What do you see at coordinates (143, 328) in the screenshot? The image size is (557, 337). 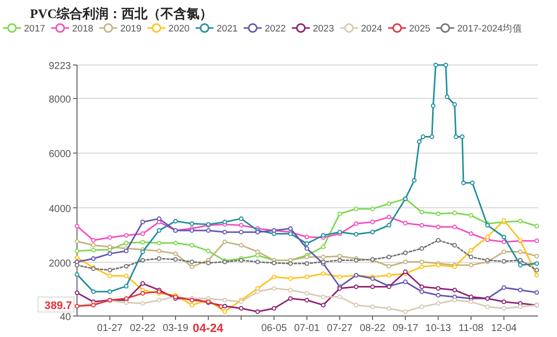 I see `x-tick-label: 02-22` at bounding box center [143, 328].